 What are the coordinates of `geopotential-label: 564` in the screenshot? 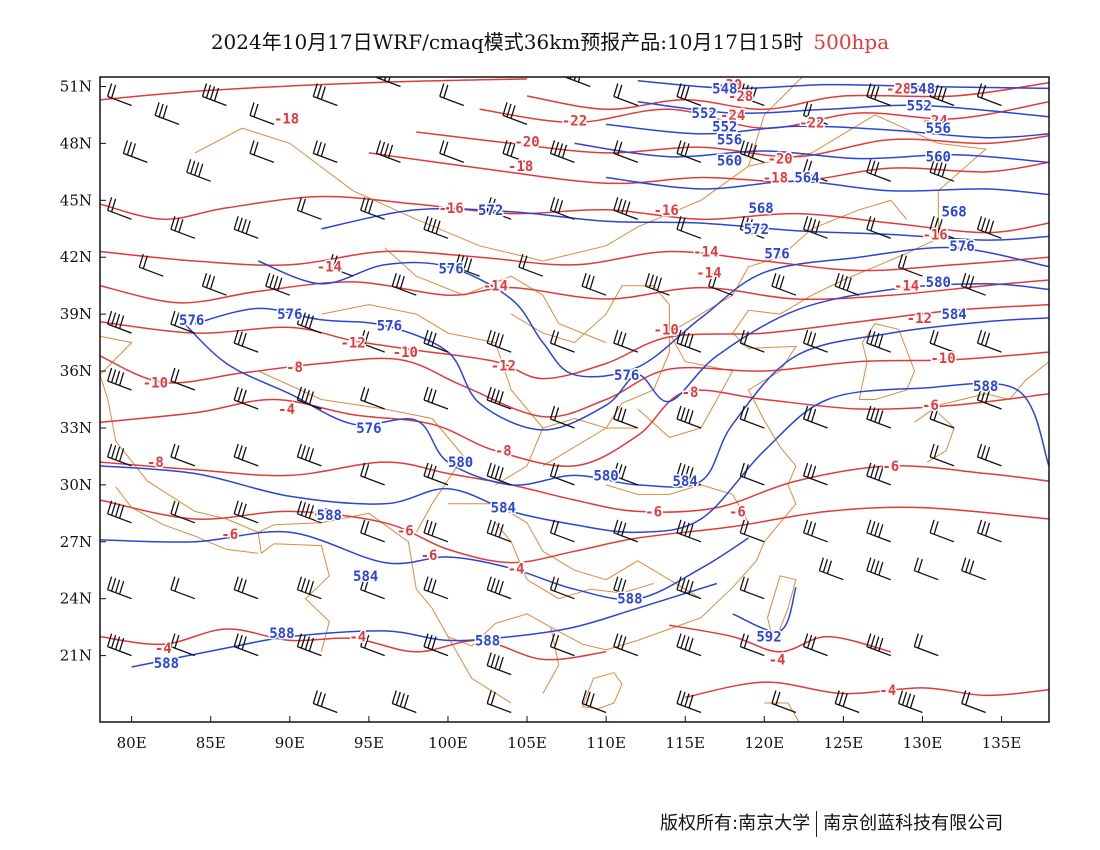 It's located at (806, 179).